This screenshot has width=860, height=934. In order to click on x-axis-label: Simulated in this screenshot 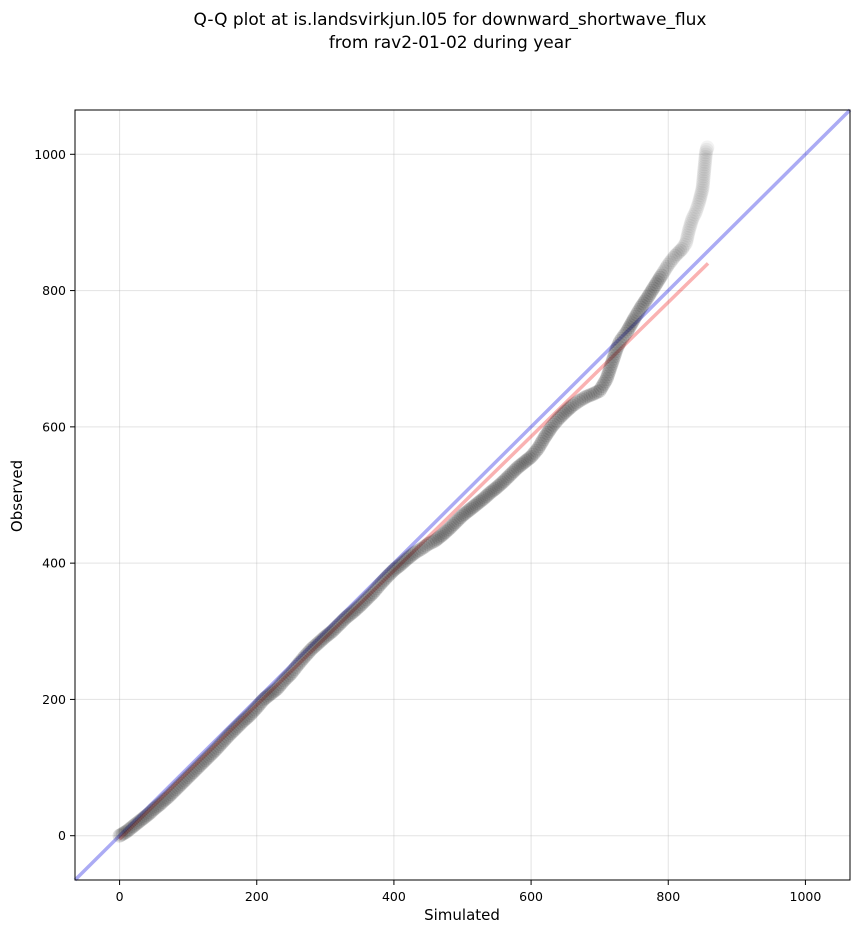, I will do `click(462, 915)`.